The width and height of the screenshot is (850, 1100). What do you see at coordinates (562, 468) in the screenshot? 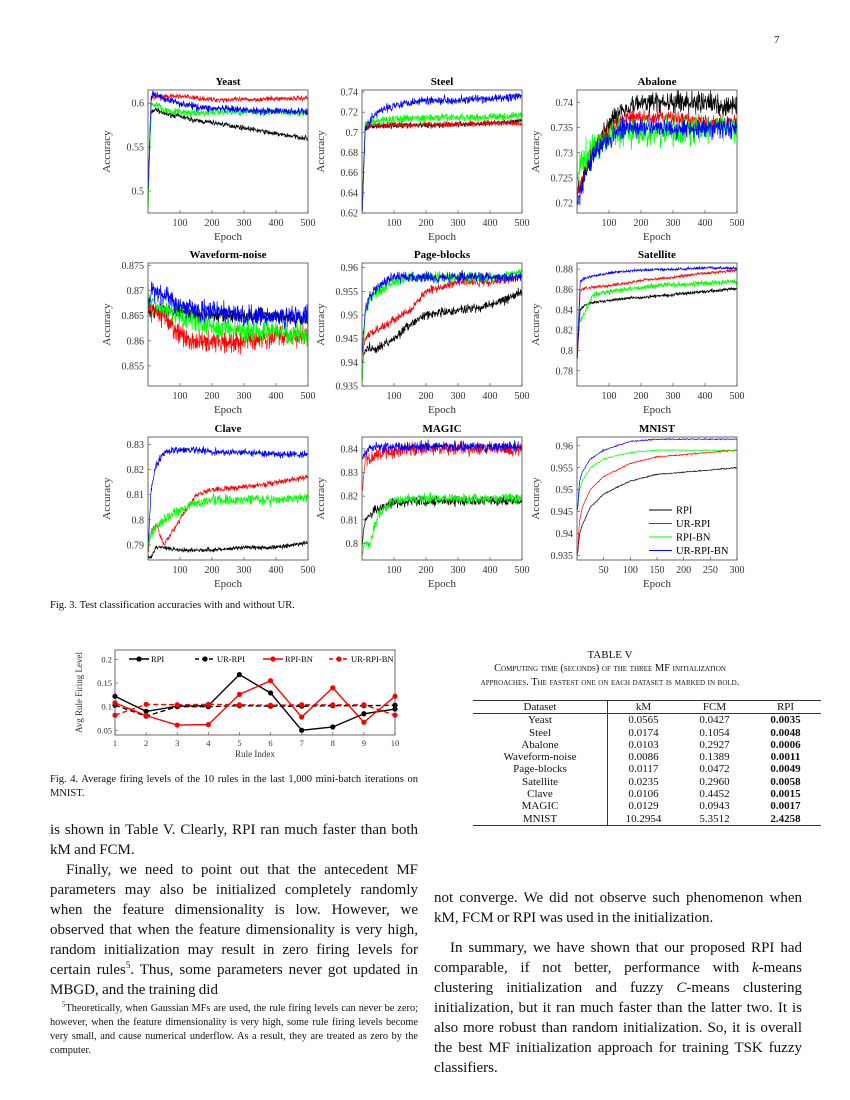
I see `y-tick-label: 0.955` at bounding box center [562, 468].